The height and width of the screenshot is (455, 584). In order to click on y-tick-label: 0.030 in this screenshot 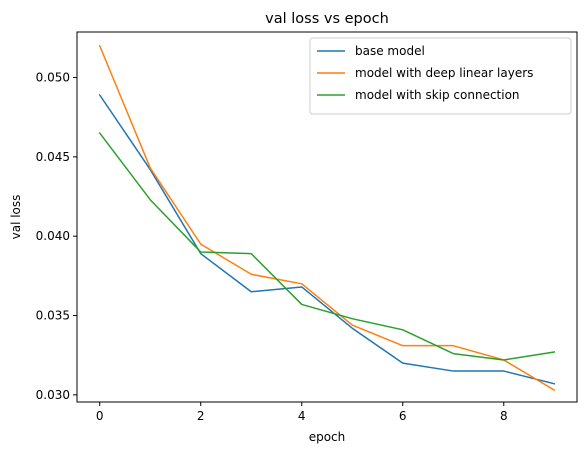, I will do `click(53, 395)`.